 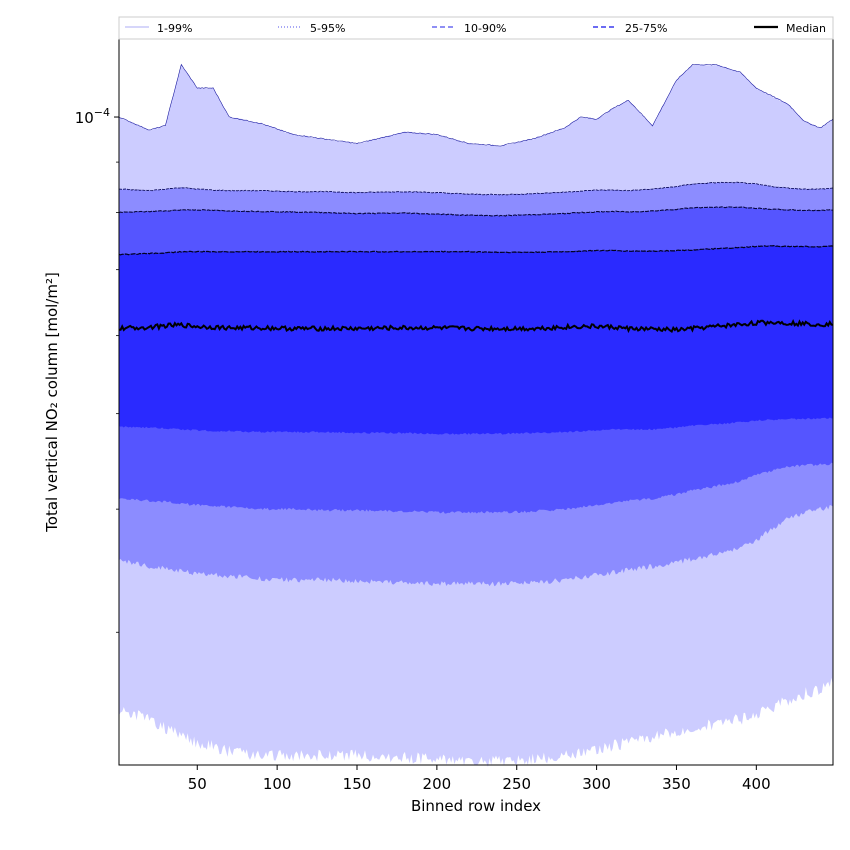 I want to click on legend-label: 5-95%, so click(x=327, y=28).